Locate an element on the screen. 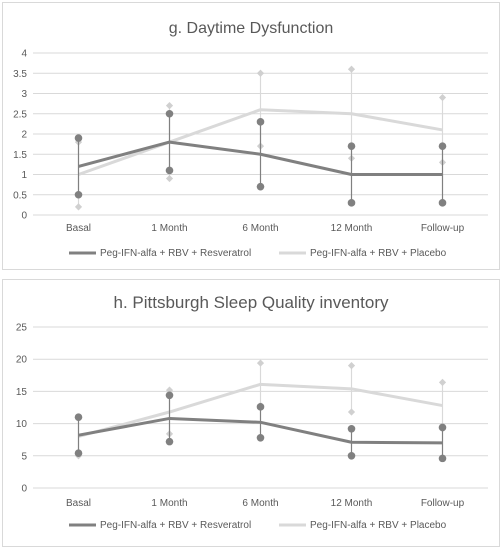  chart-title: h. Pittsburgh Sleep Quality inventory is located at coordinates (251, 302).